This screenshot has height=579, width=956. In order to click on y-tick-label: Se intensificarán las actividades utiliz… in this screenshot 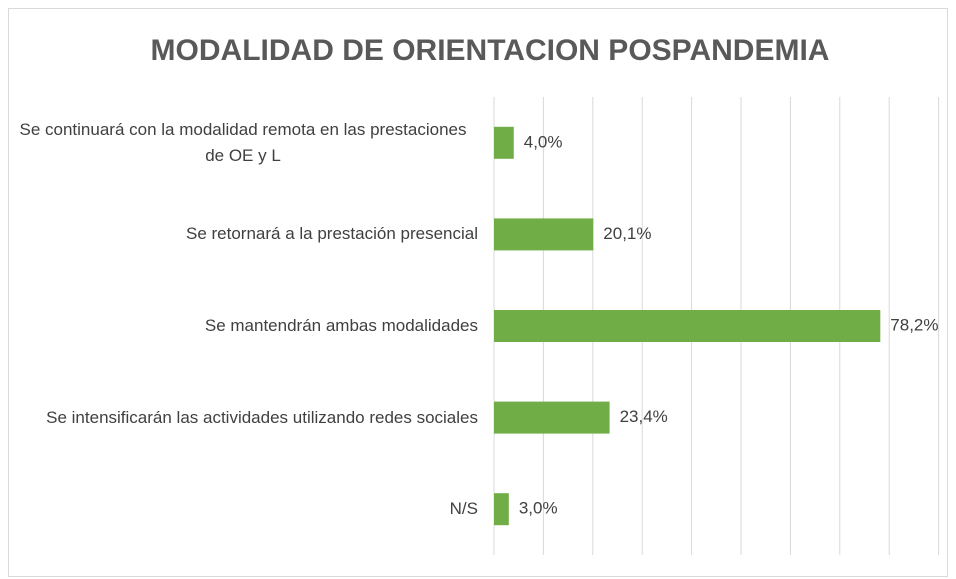, I will do `click(262, 417)`.